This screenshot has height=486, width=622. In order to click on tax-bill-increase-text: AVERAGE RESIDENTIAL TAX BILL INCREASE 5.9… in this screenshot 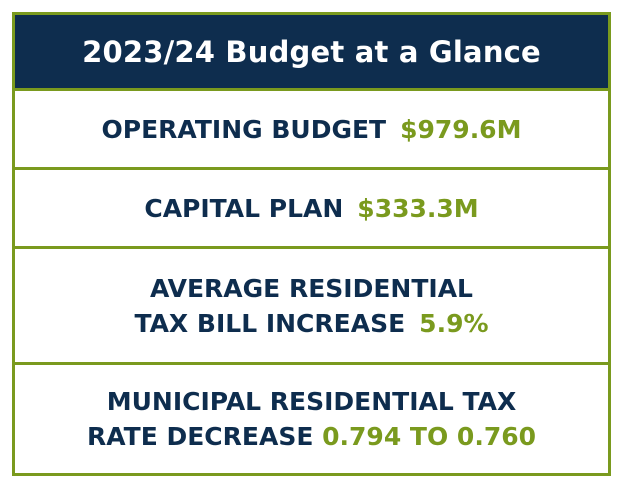, I will do `click(311, 306)`.